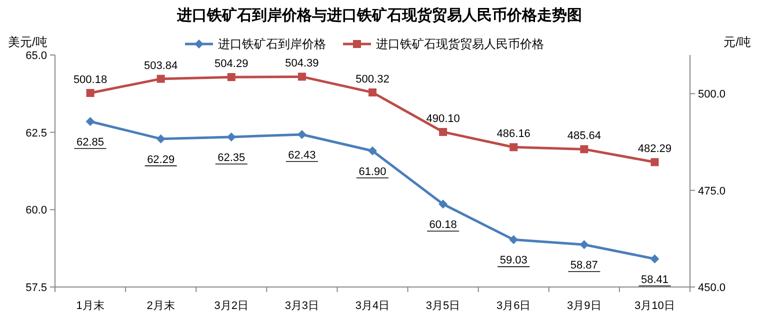 Image resolution: width=759 pixels, height=332 pixels. I want to click on data-label: 482.29, so click(655, 149).